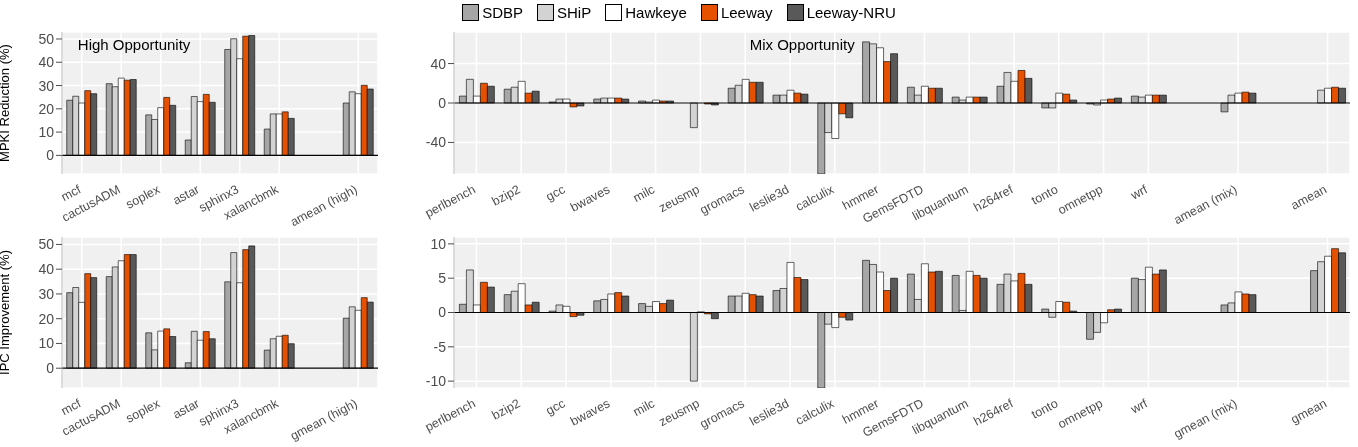  Describe the element at coordinates (6, 103) in the screenshot. I see `y-axis-title: MPKI Reduction (%)` at that location.